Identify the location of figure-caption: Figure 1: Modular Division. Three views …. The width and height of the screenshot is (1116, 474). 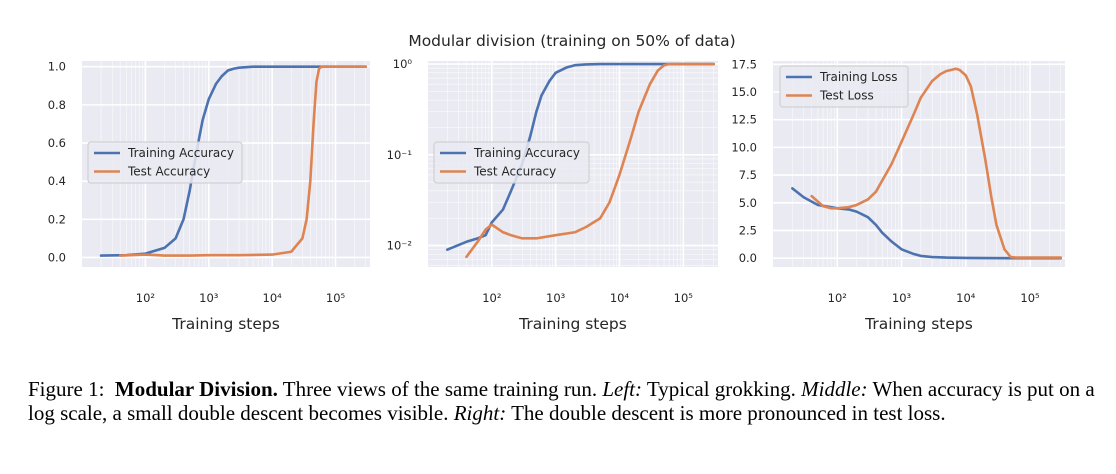
(563, 401).